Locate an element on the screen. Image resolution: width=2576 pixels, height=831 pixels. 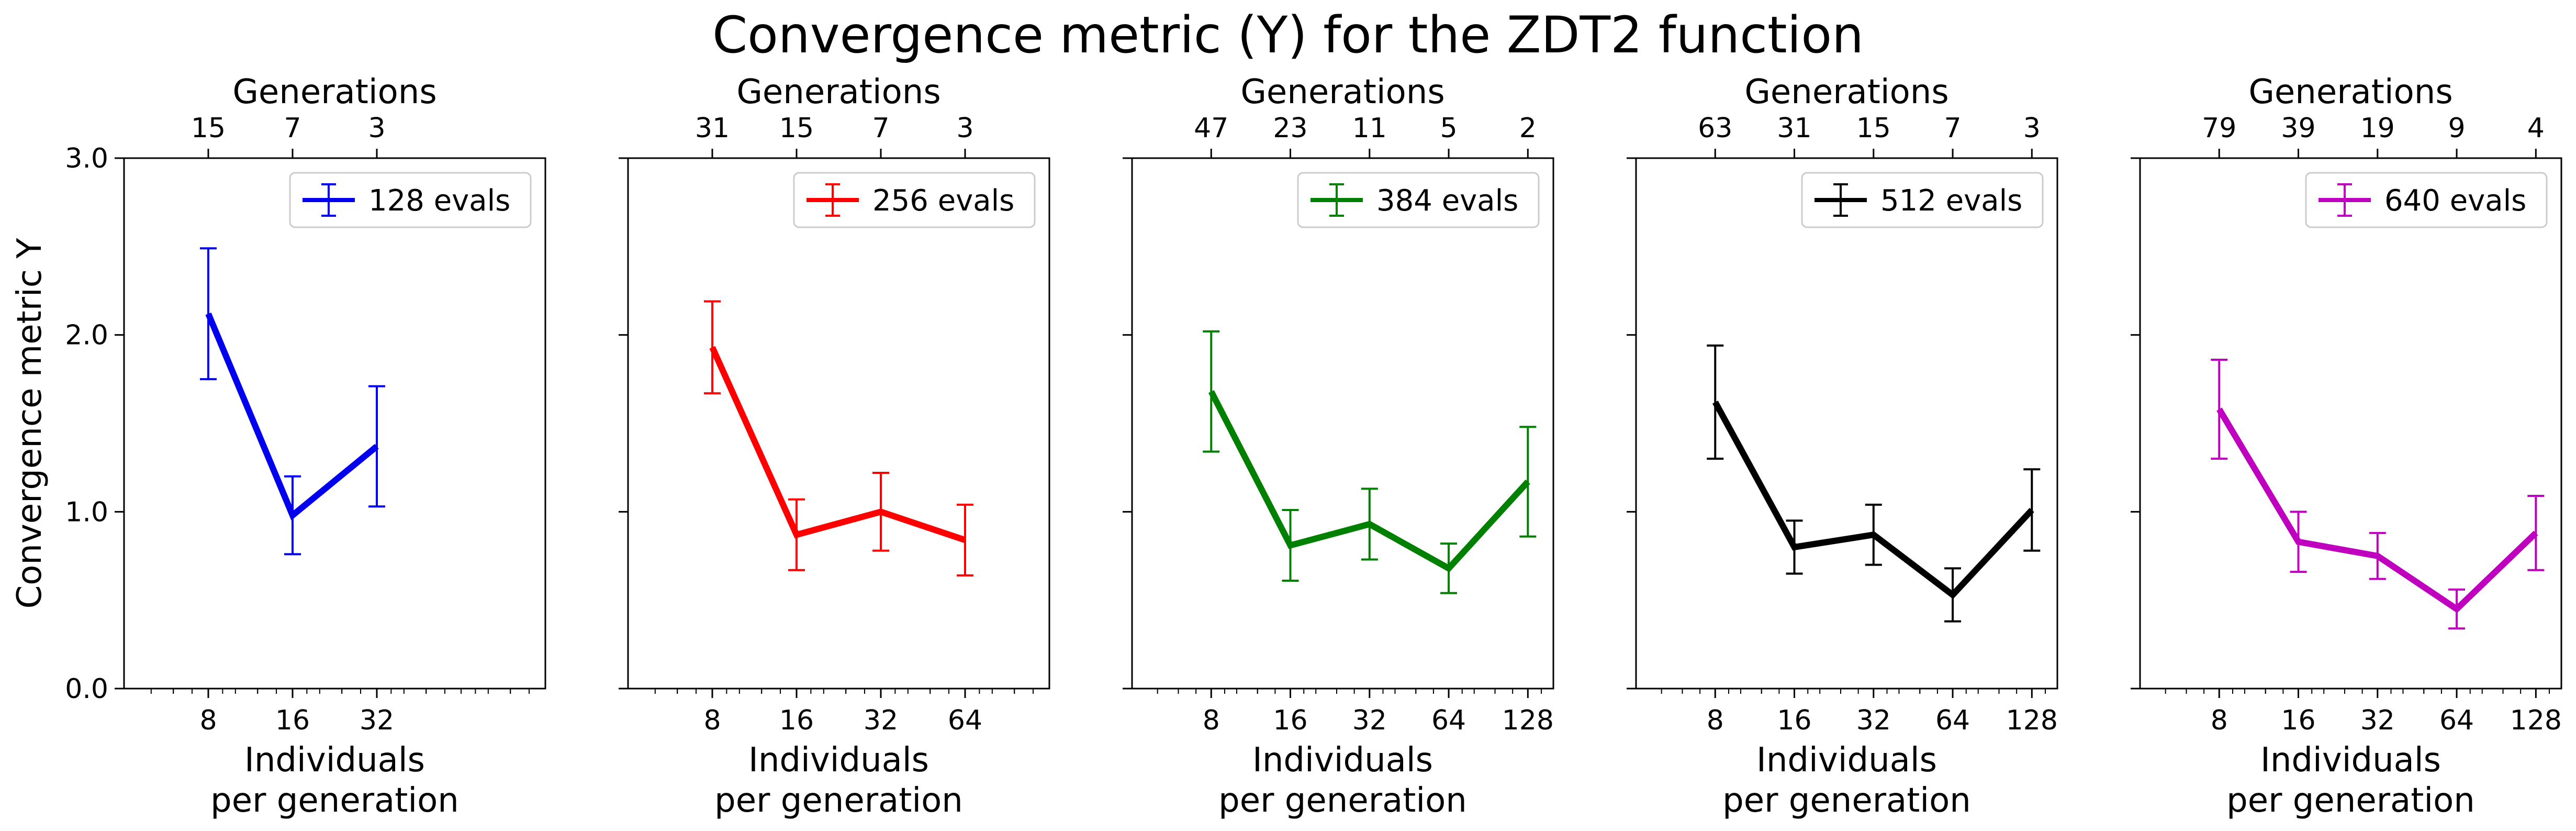
y-tick-label: 3.0 is located at coordinates (86, 159).